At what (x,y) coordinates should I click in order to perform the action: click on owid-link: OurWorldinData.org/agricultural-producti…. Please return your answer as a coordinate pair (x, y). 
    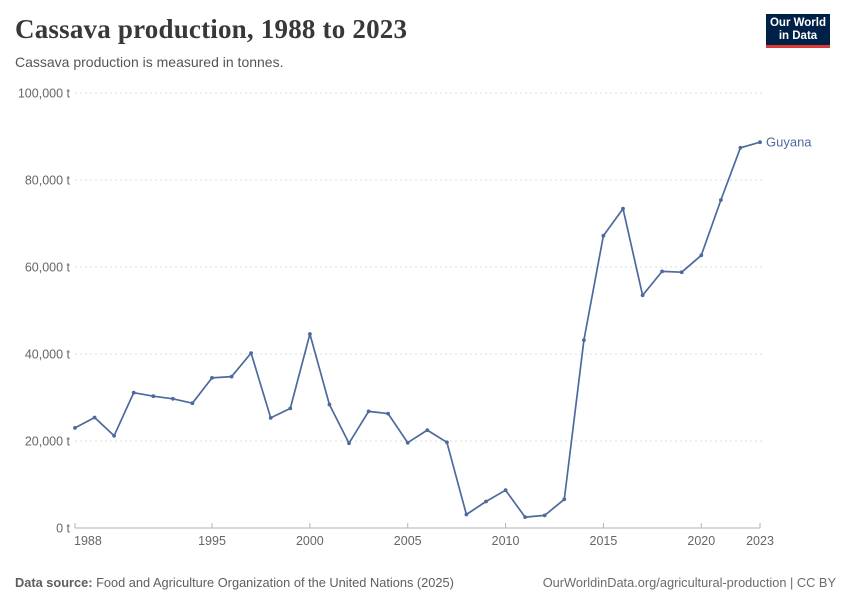
    Looking at the image, I should click on (689, 582).